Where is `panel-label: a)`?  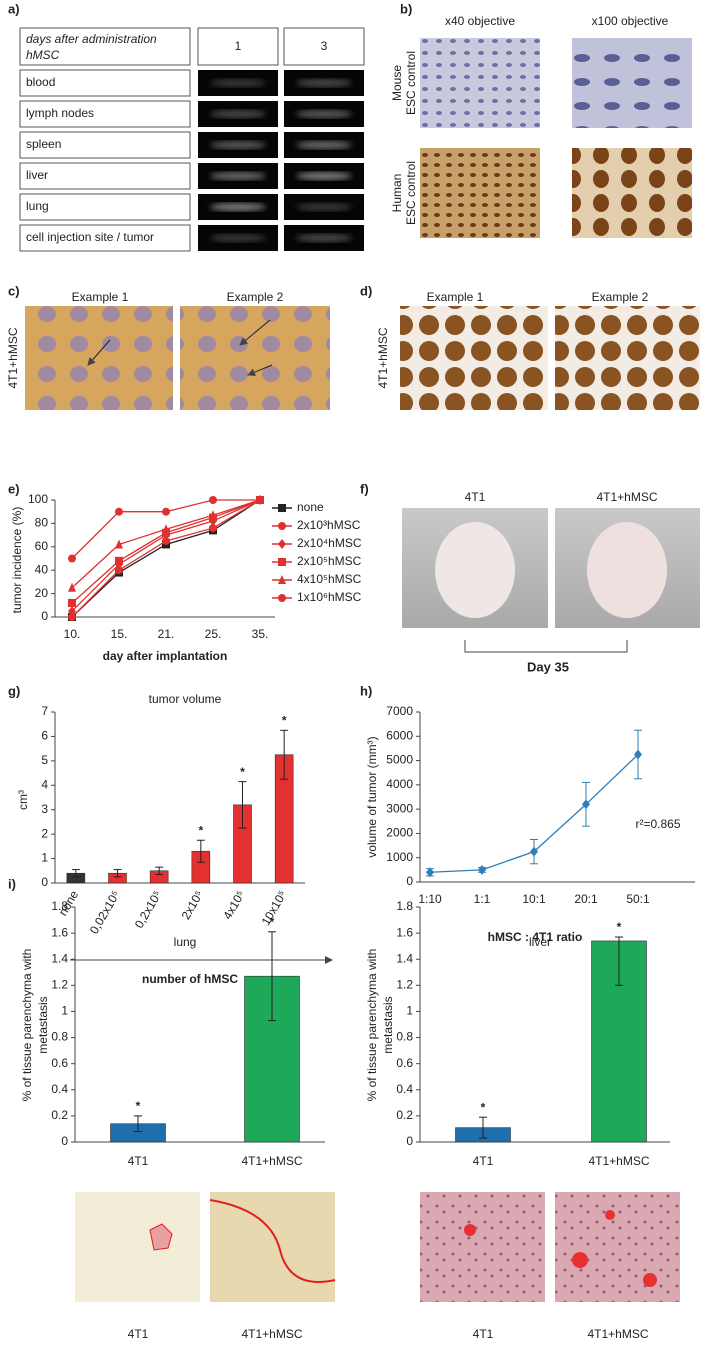 panel-label: a) is located at coordinates (14, 8).